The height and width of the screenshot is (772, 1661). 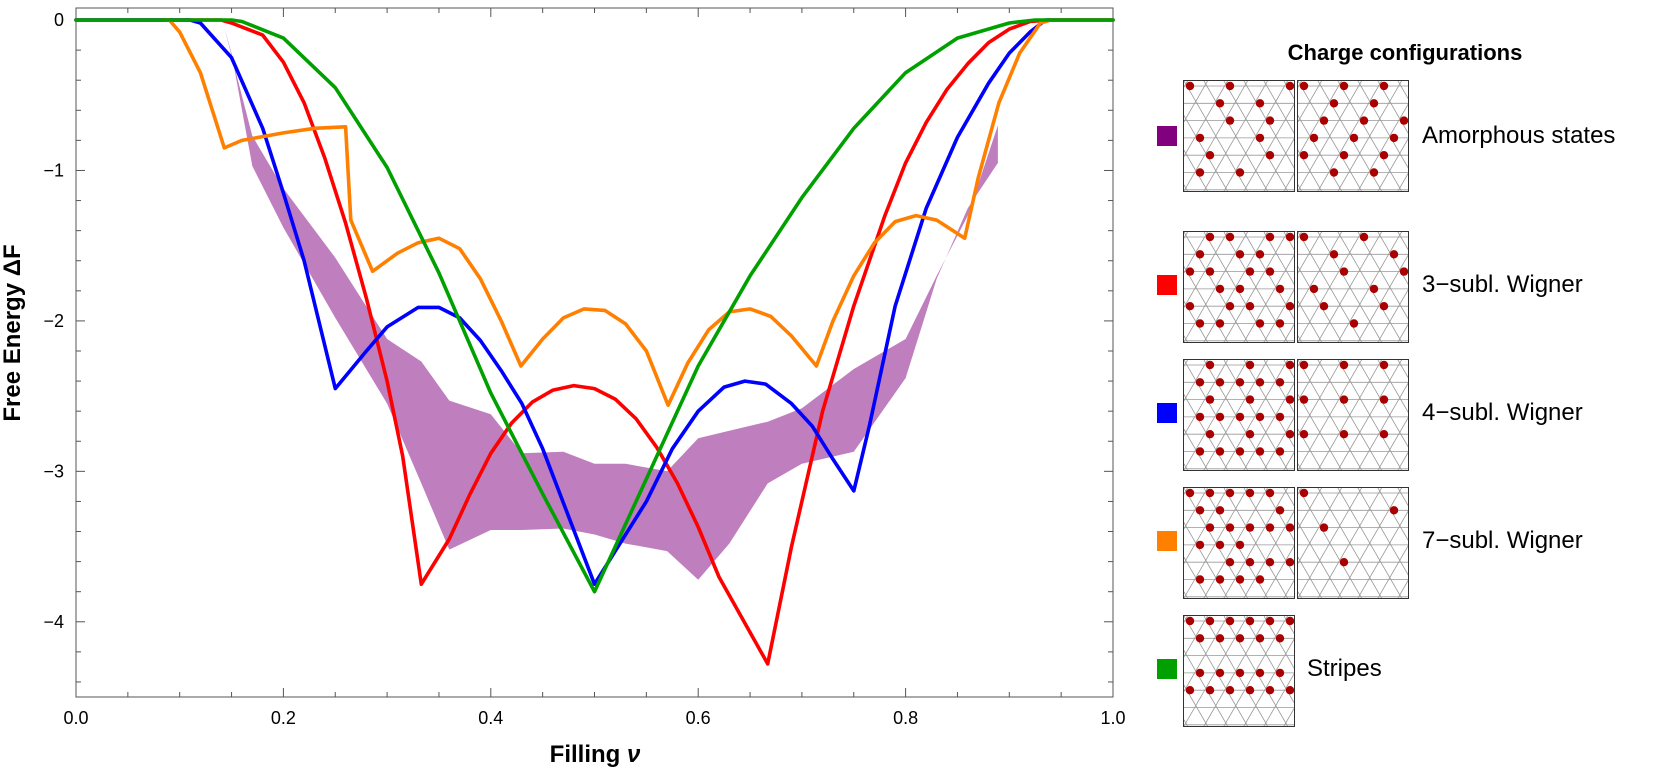 I want to click on x-tick-label: 1.0, so click(x=1112, y=718).